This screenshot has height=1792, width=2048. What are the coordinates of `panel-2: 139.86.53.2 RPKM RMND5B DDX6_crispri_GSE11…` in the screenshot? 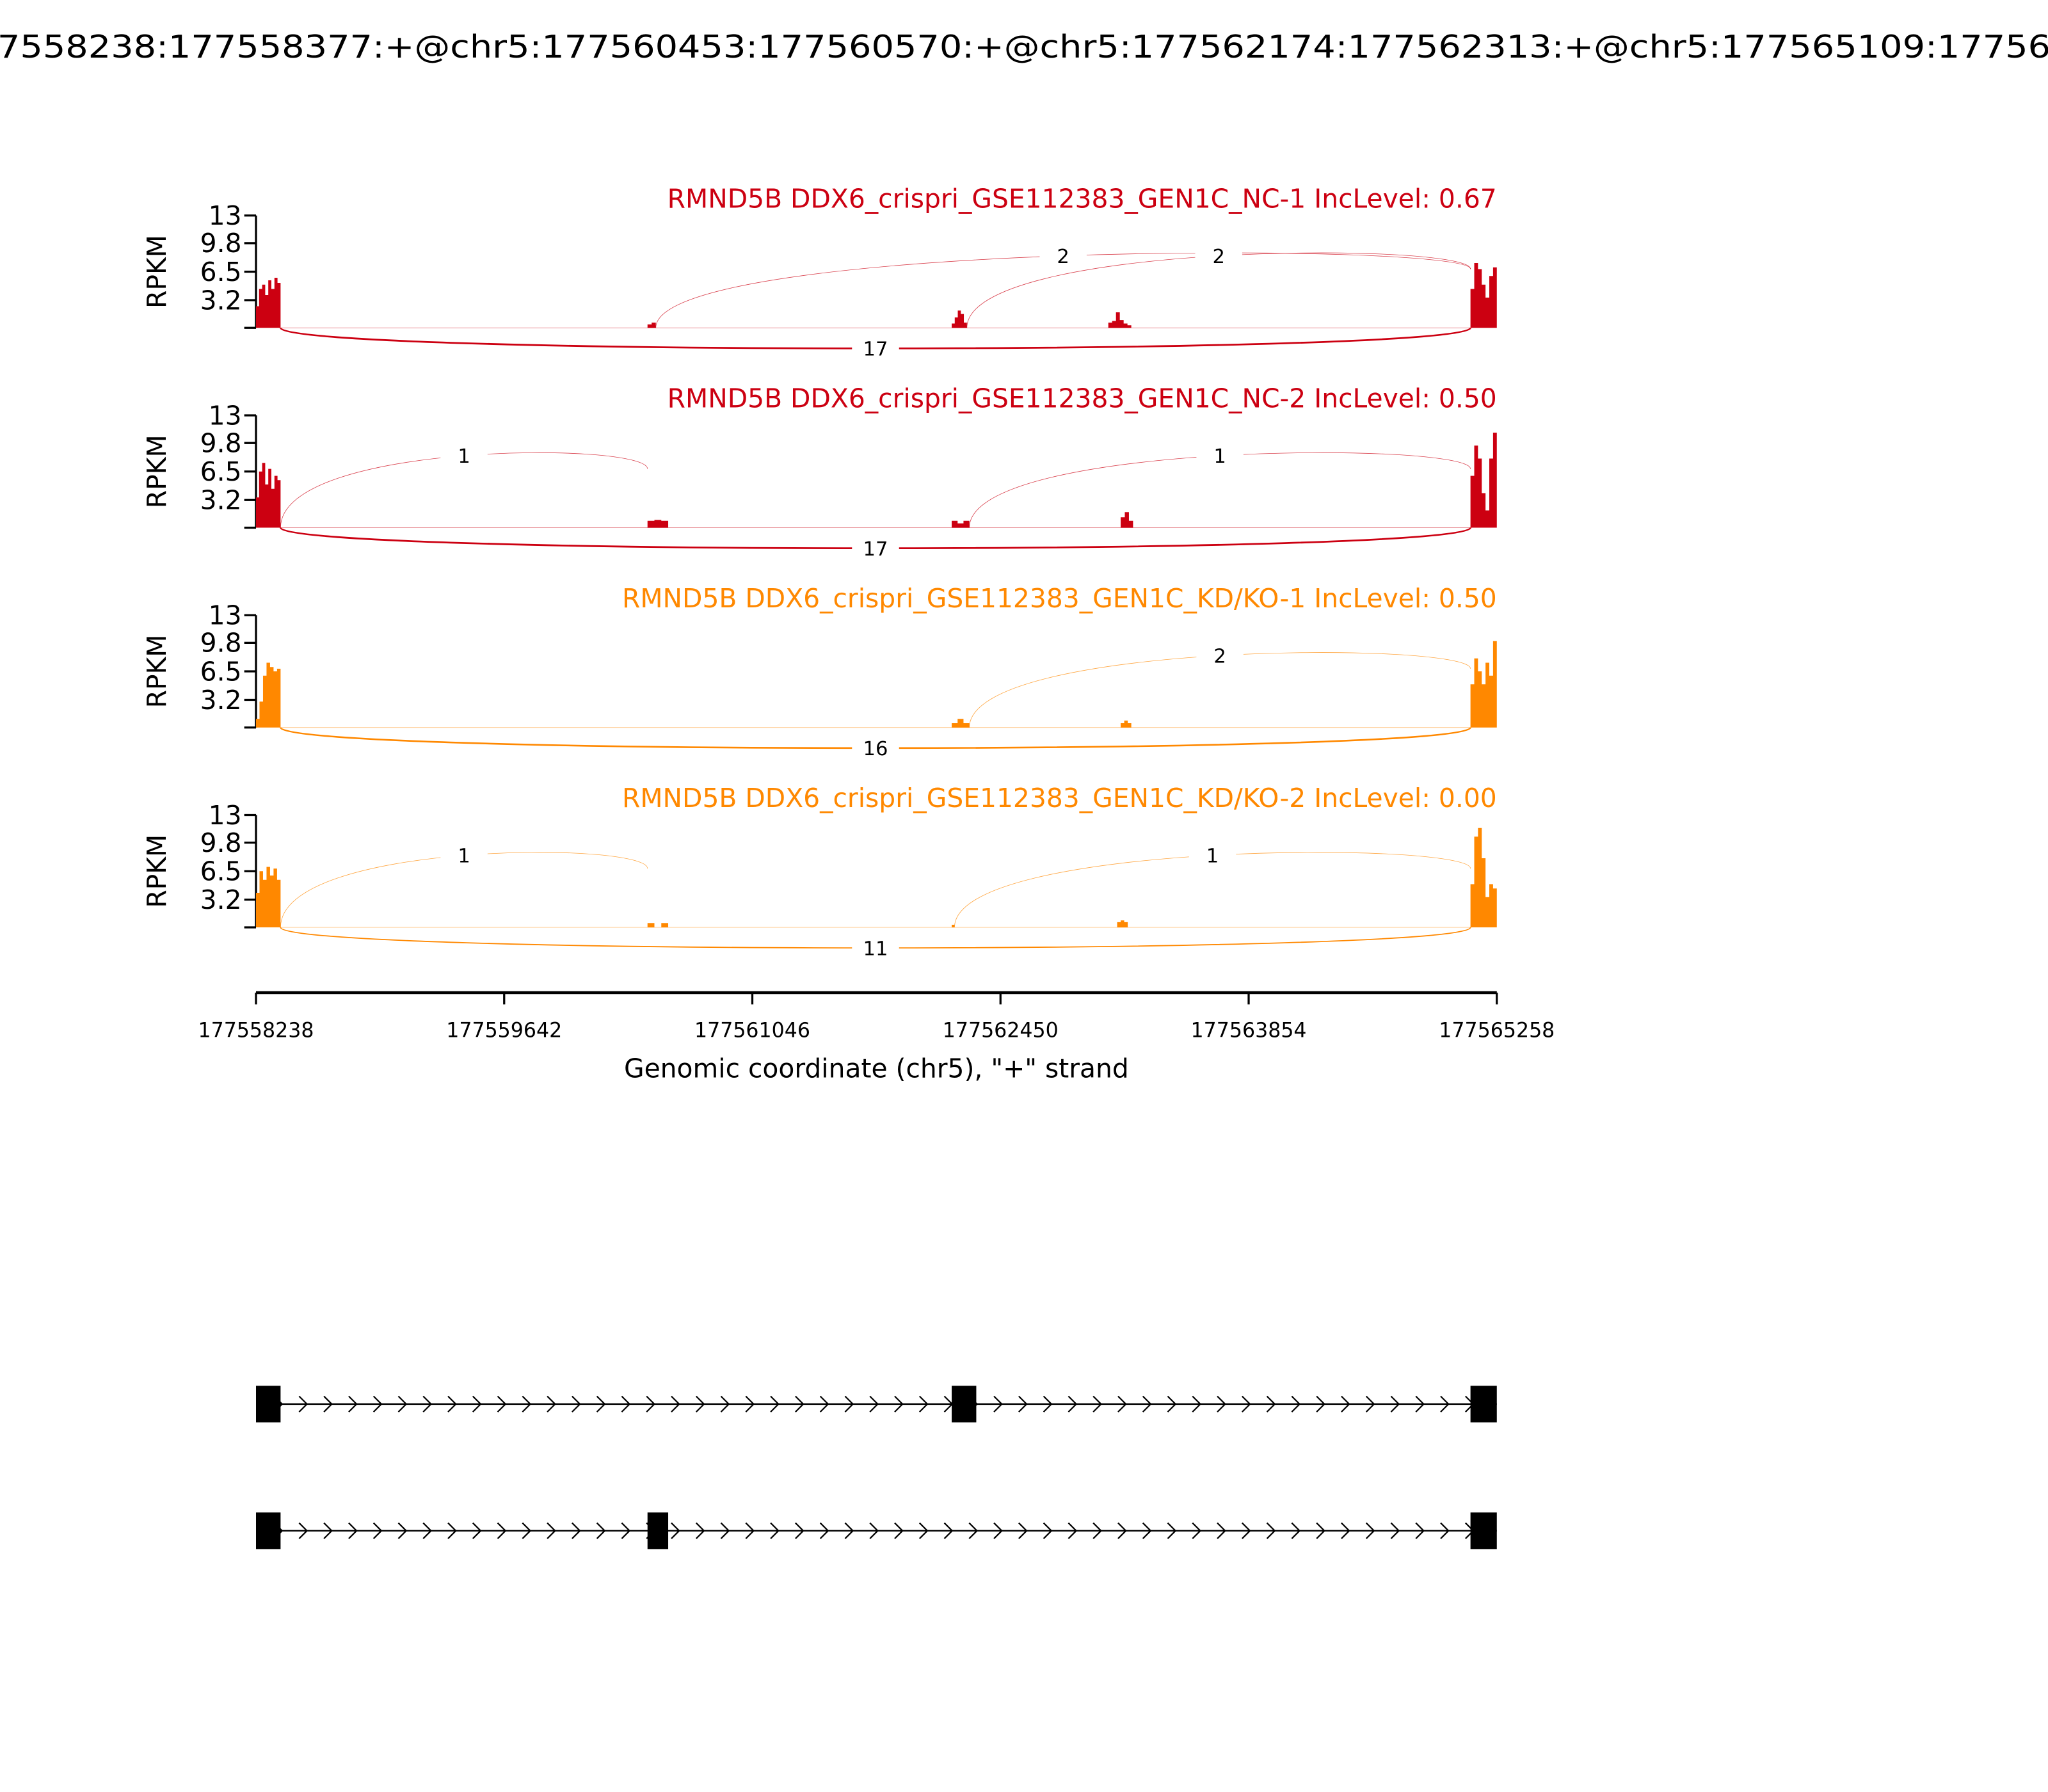 It's located at (819, 472).